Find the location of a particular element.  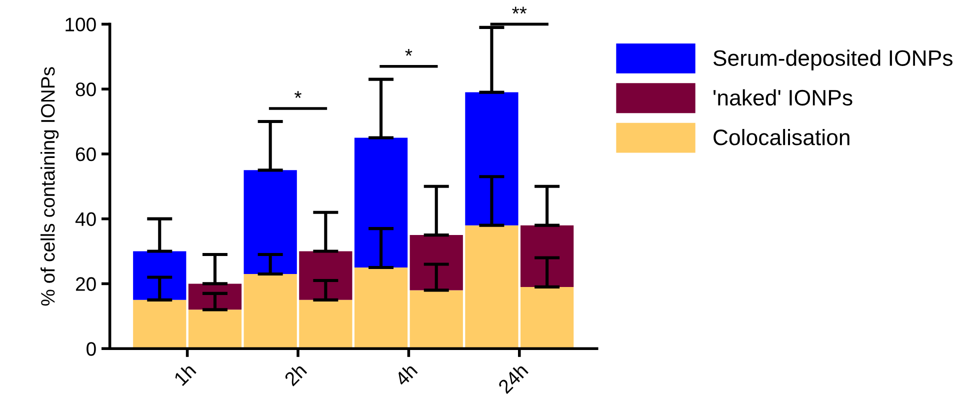

y-tick-label: 0 is located at coordinates (91, 349).